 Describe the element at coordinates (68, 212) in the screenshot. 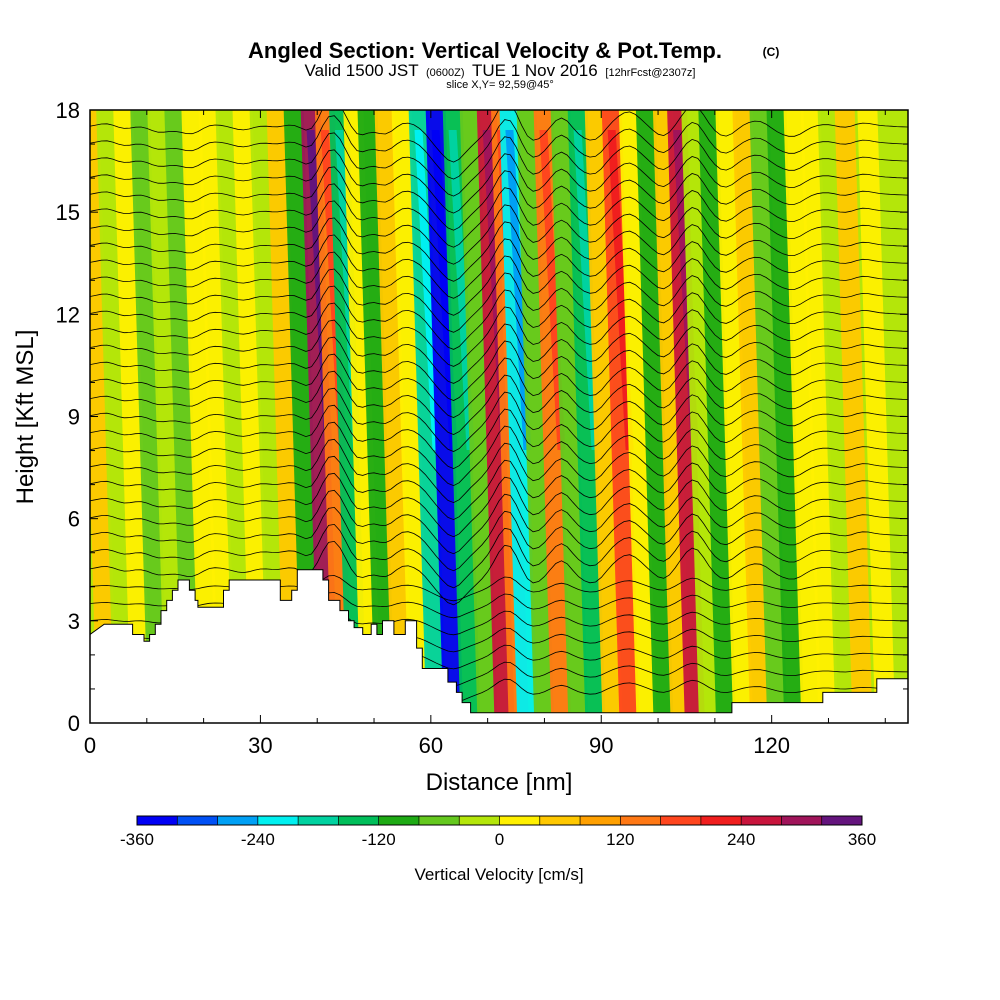

I see `y-tick-label: 15` at that location.